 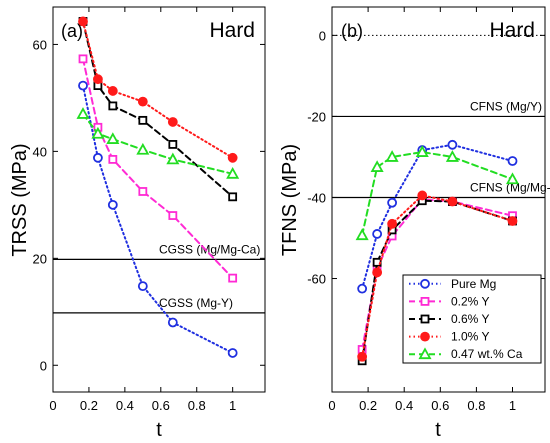 I want to click on panel-a-annotation: Hard, so click(x=232, y=30).